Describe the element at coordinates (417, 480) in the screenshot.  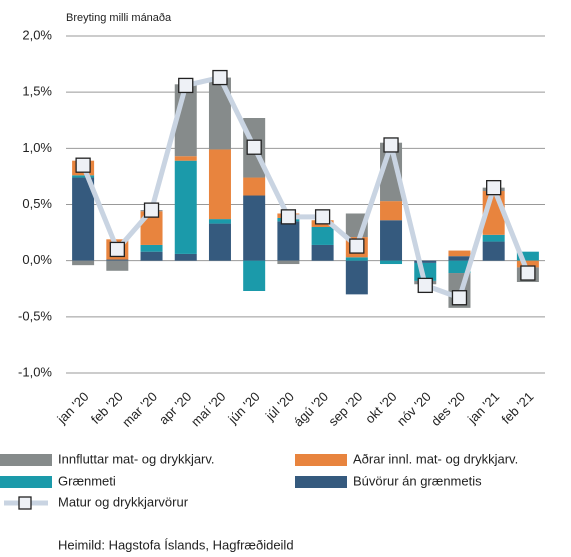
I see `legend-label: Búvörur án grænmetis` at that location.